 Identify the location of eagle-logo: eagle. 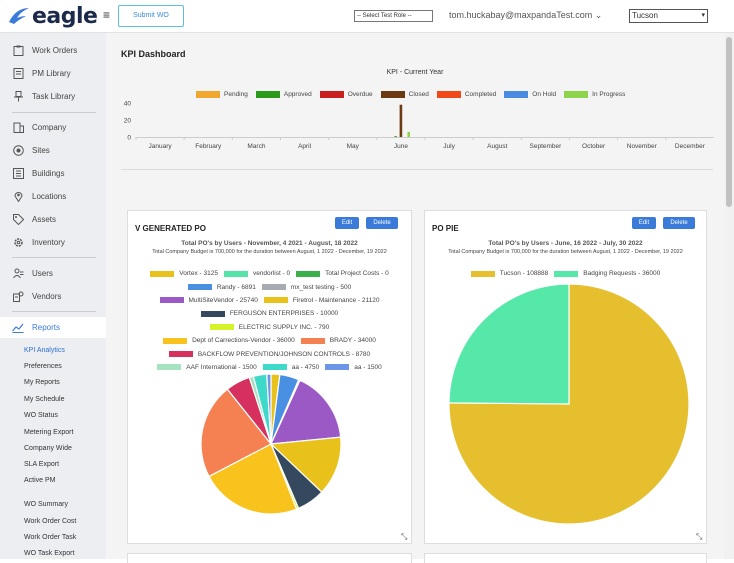
(53, 16).